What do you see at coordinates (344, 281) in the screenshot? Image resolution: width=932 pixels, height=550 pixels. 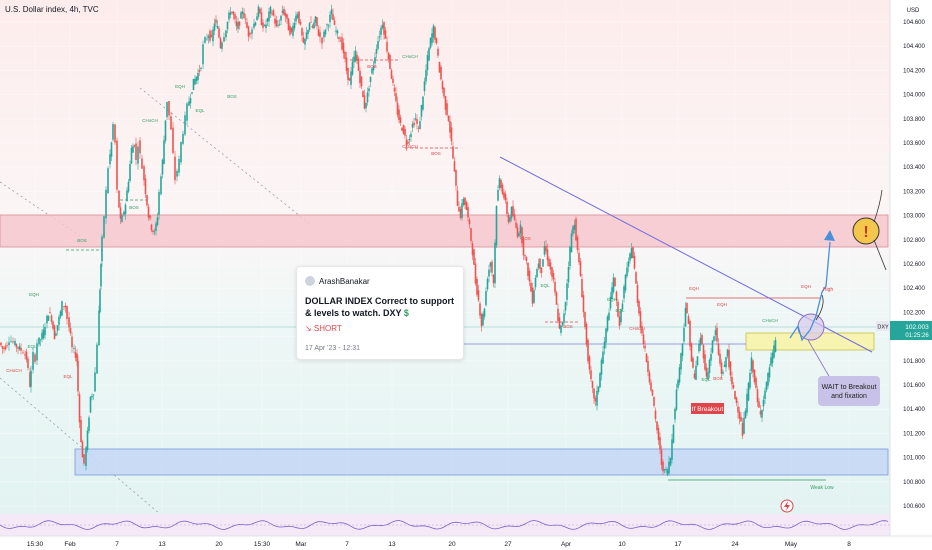 I see `author-name: ArashBanakar` at bounding box center [344, 281].